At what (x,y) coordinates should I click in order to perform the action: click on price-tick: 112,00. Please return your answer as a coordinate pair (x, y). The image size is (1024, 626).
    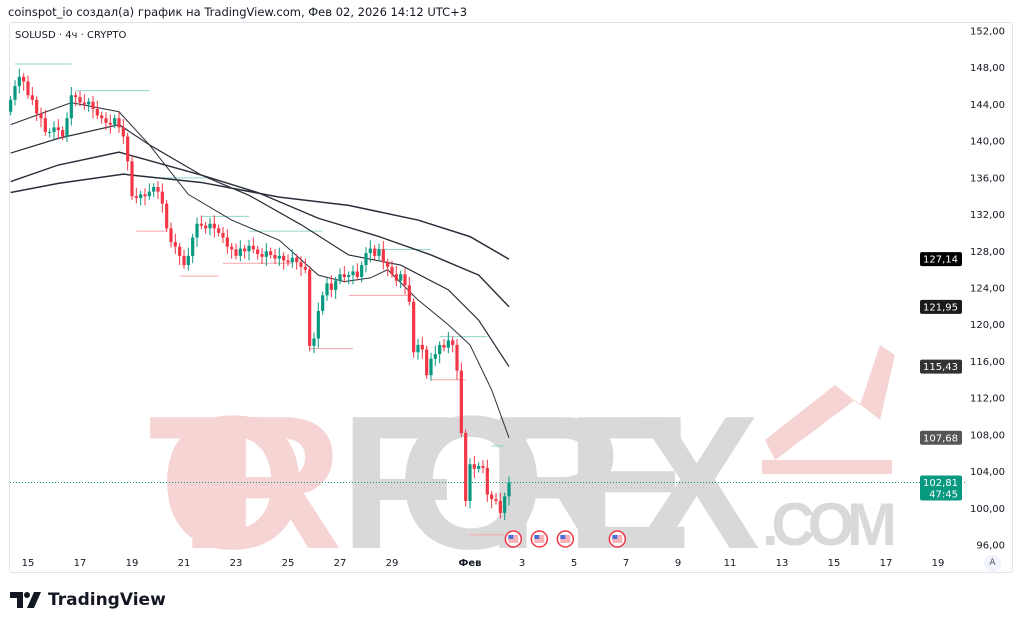
    Looking at the image, I should click on (987, 399).